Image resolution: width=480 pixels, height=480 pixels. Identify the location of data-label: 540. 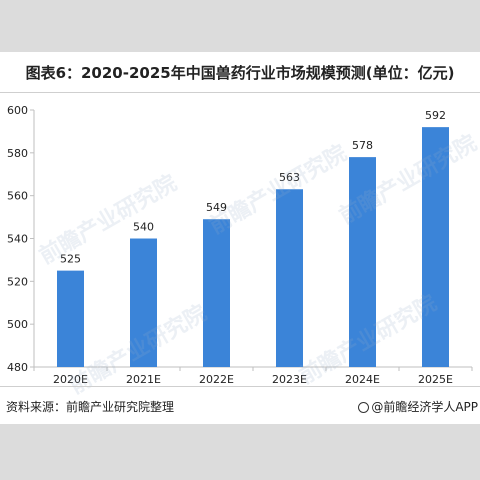
(143, 227).